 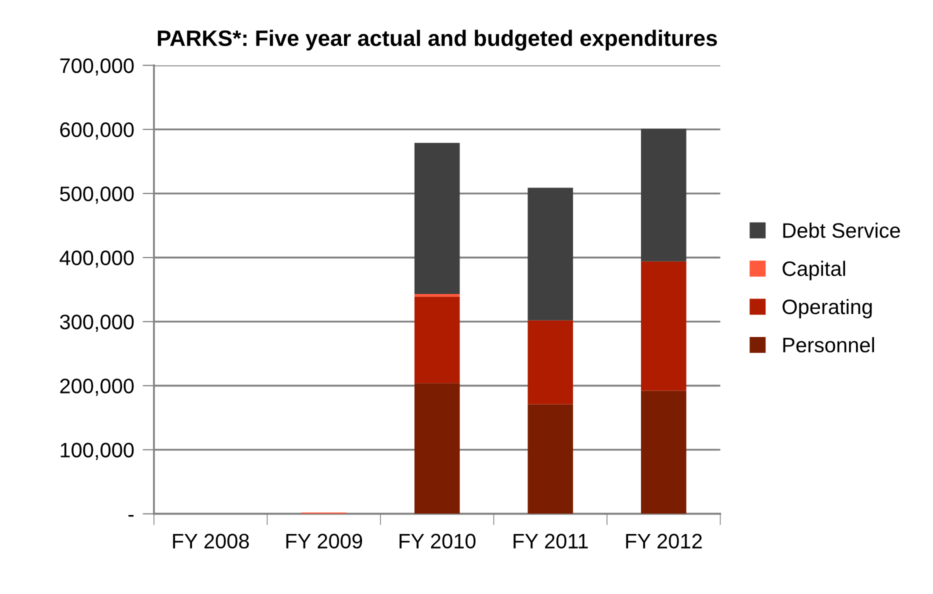 I want to click on x-tick-label: FY 2010, so click(x=438, y=541).